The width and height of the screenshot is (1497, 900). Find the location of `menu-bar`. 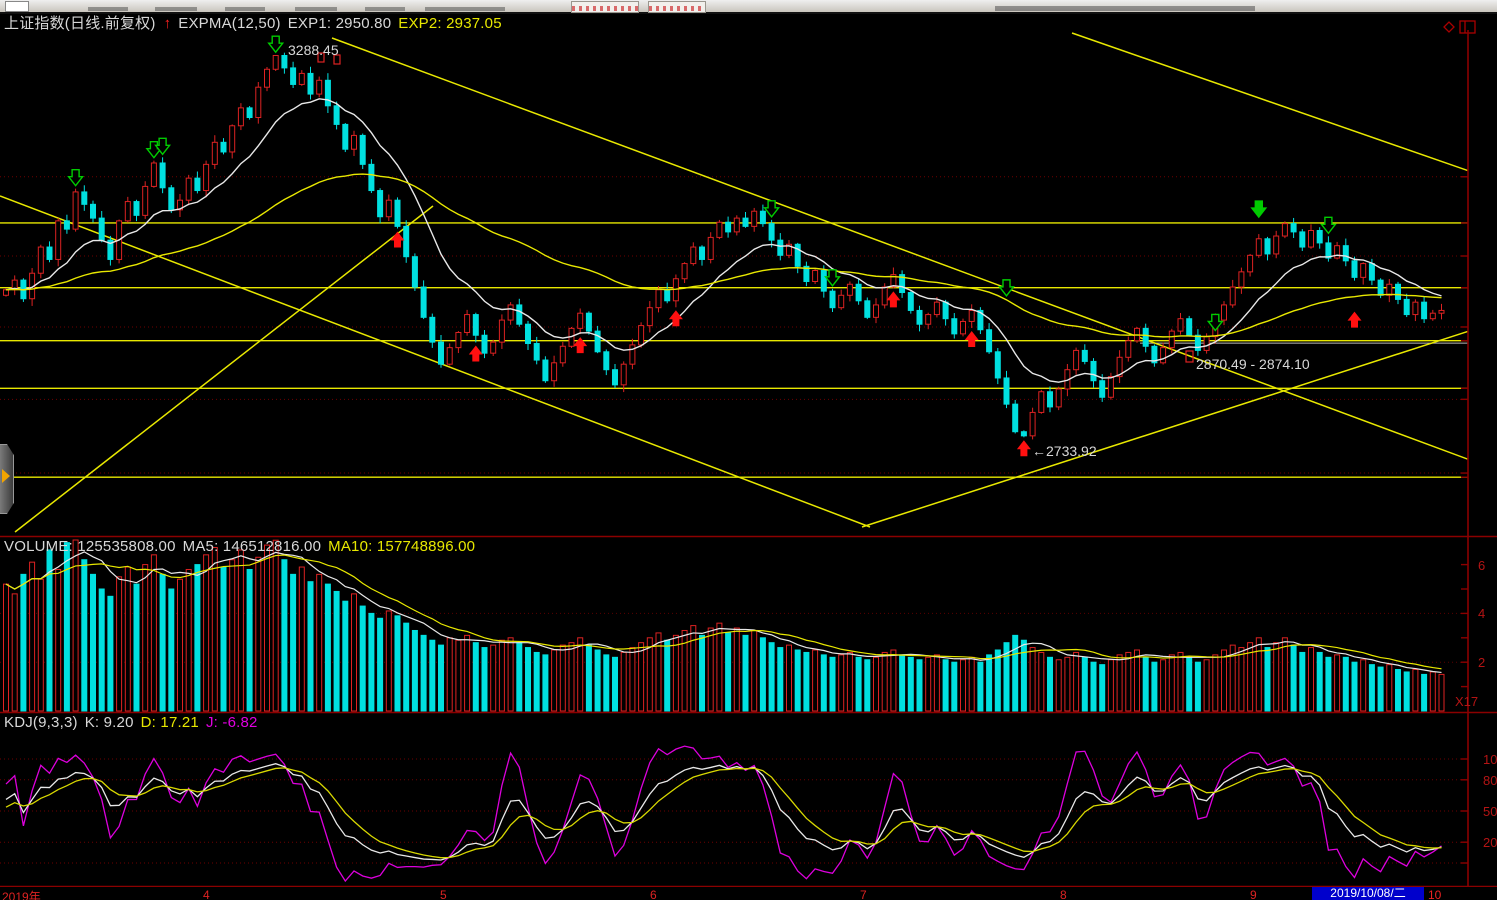

menu-bar is located at coordinates (748, 7).